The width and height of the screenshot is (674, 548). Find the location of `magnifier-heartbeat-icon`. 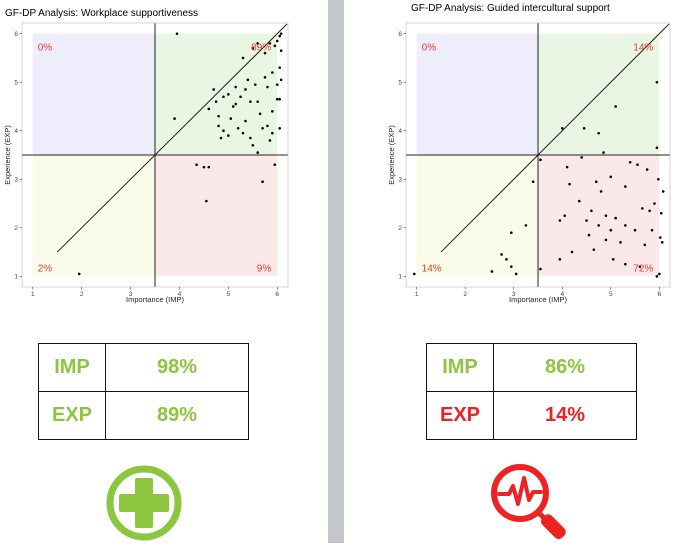

magnifier-heartbeat-icon is located at coordinates (530, 502).